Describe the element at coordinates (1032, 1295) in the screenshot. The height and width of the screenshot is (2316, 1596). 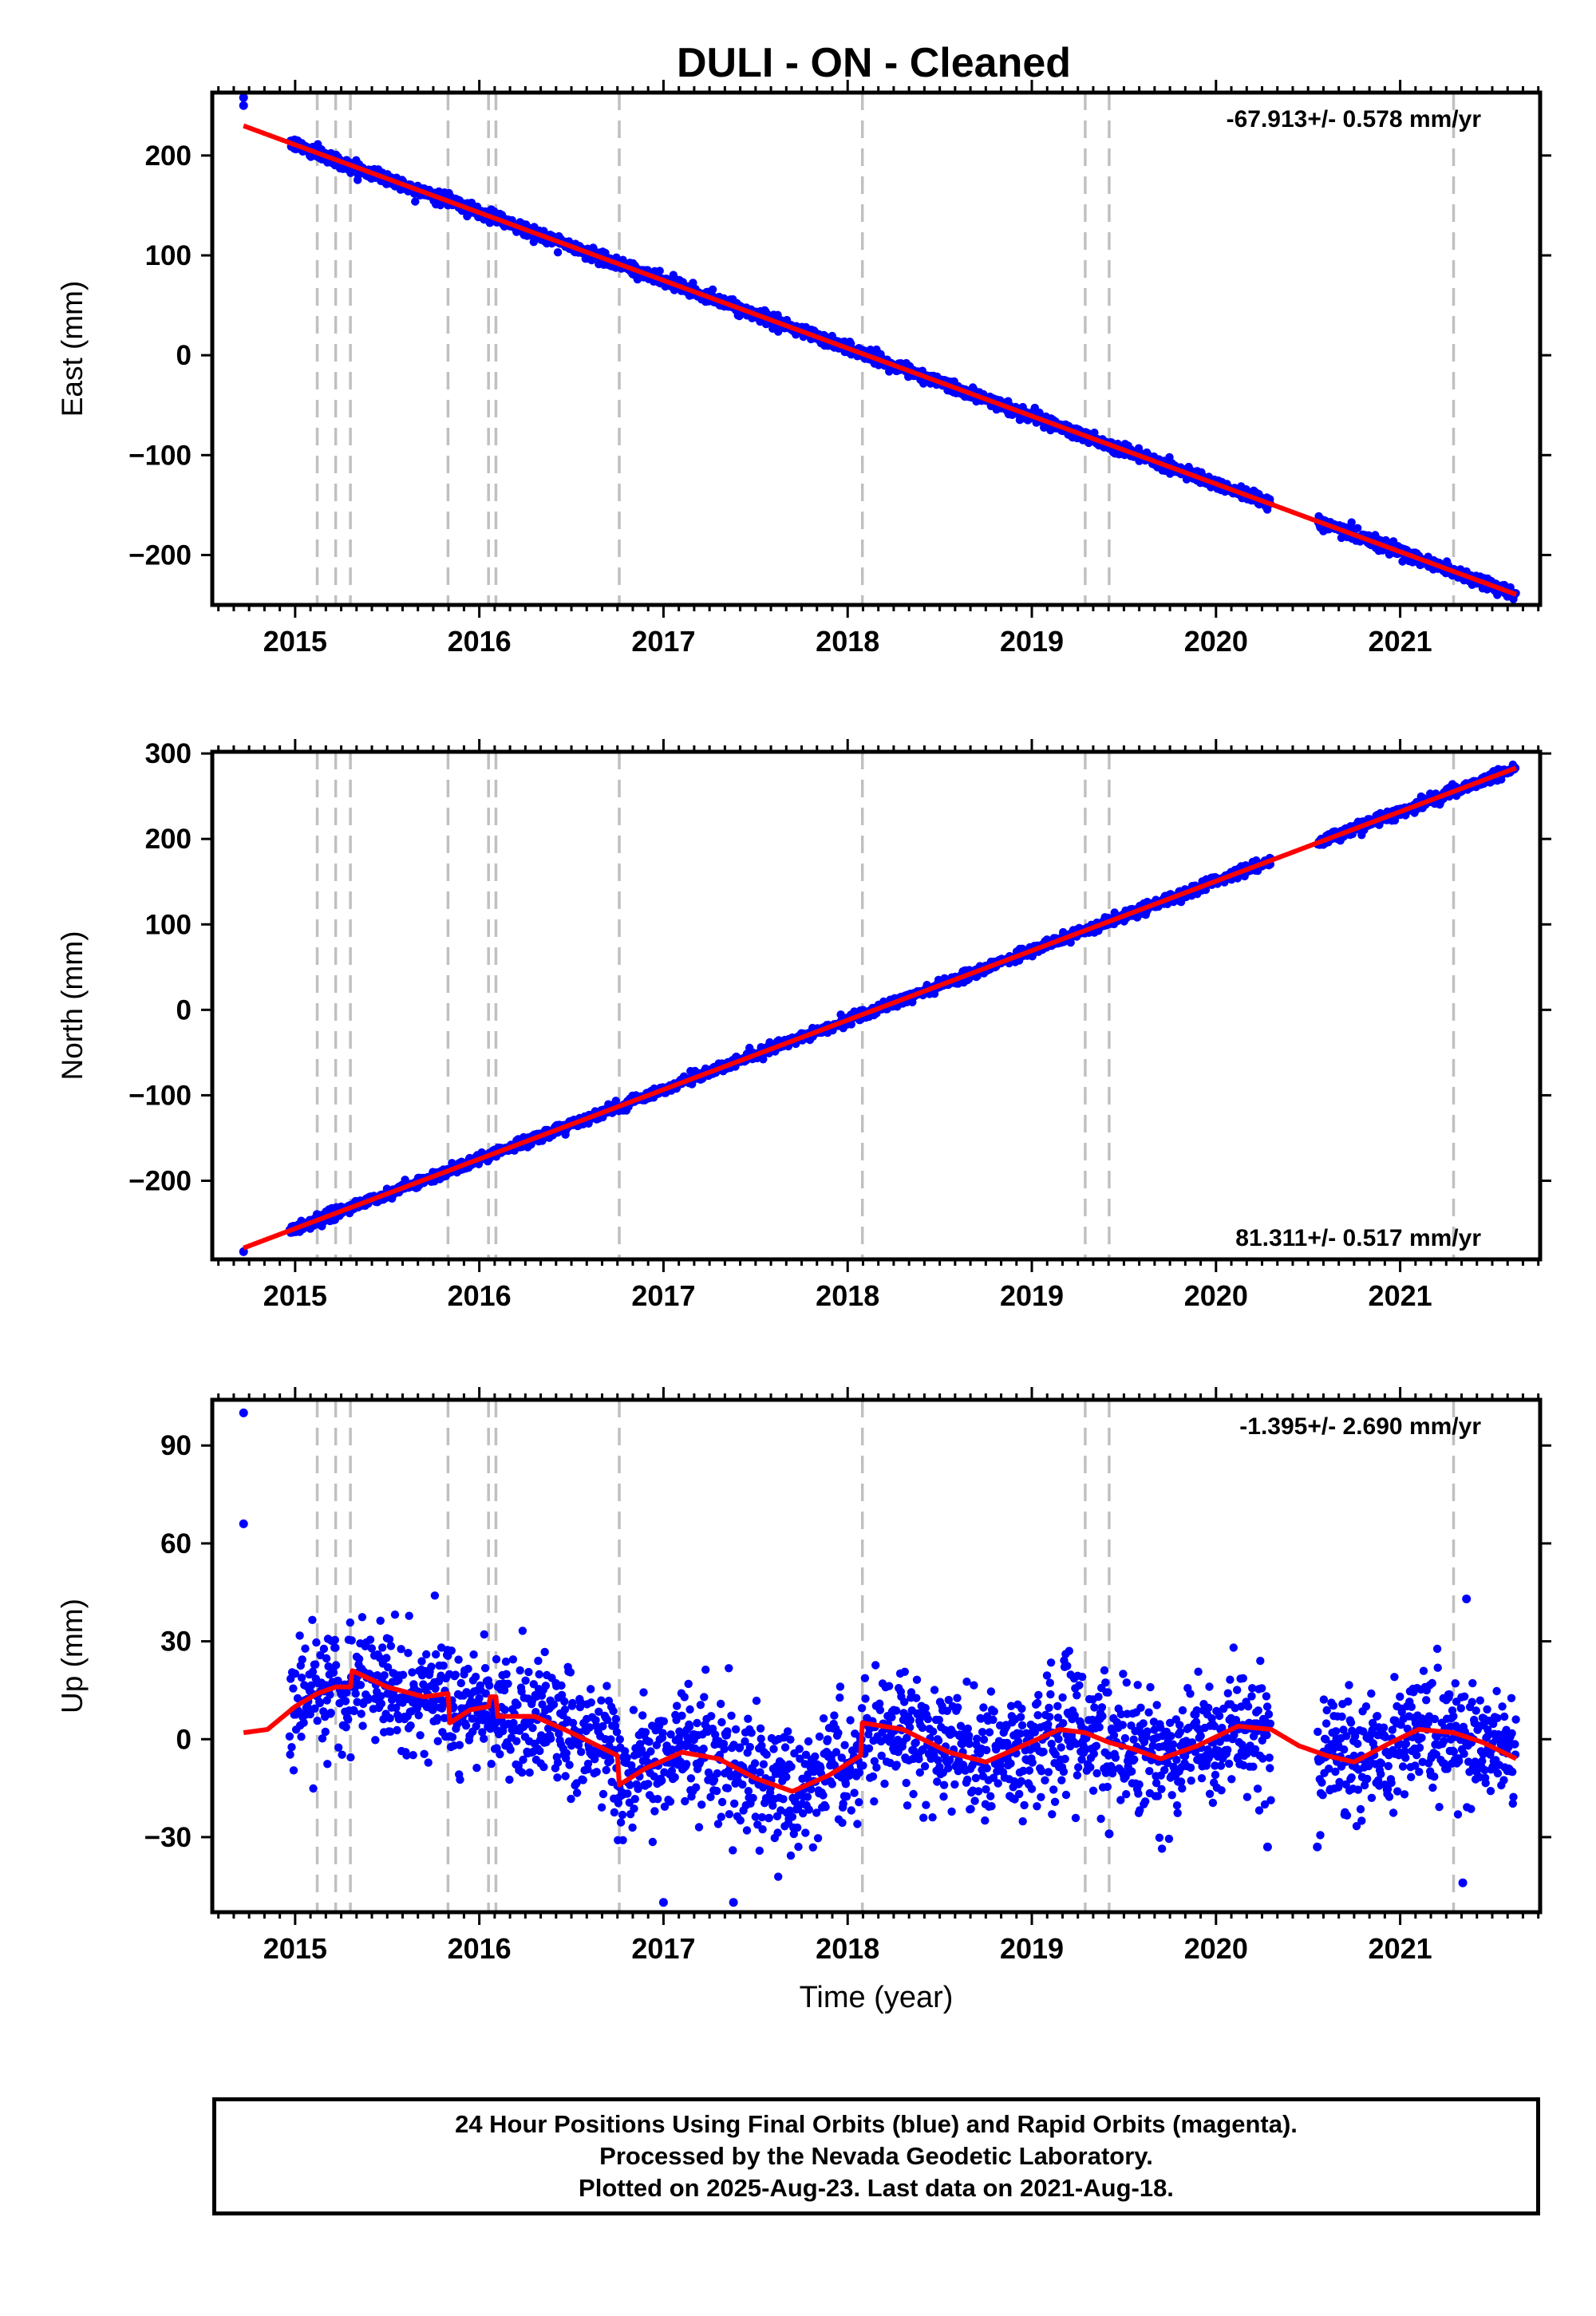
I see `x-tick-label: 2019` at that location.